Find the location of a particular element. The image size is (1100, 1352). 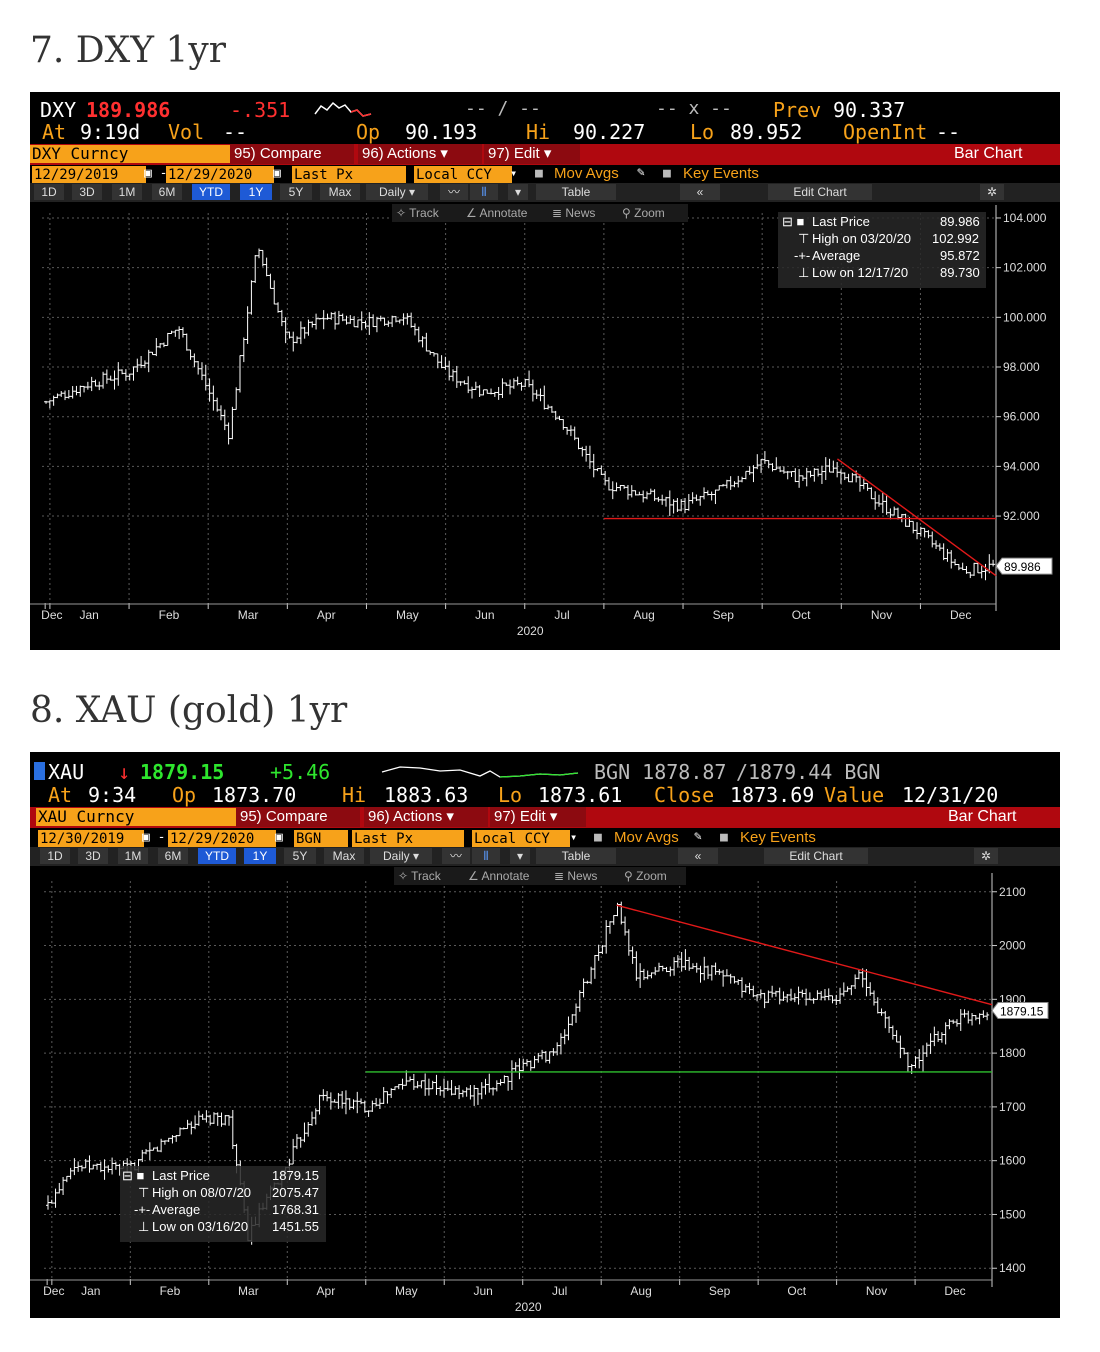

security-field: DXY Curncy is located at coordinates (130, 154).